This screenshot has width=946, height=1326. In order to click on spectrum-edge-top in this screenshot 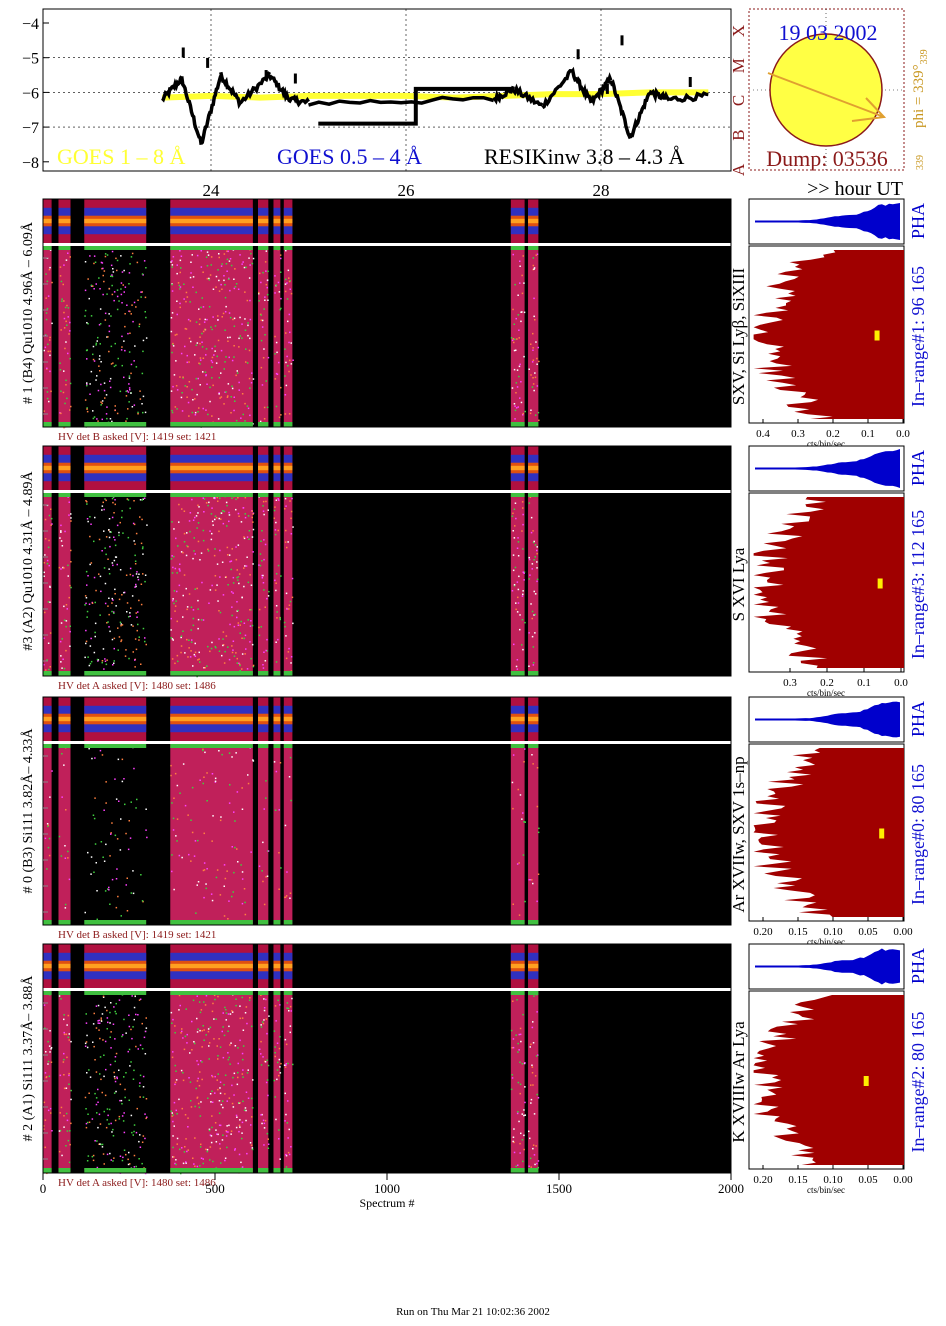, I will do `click(288, 746)`.